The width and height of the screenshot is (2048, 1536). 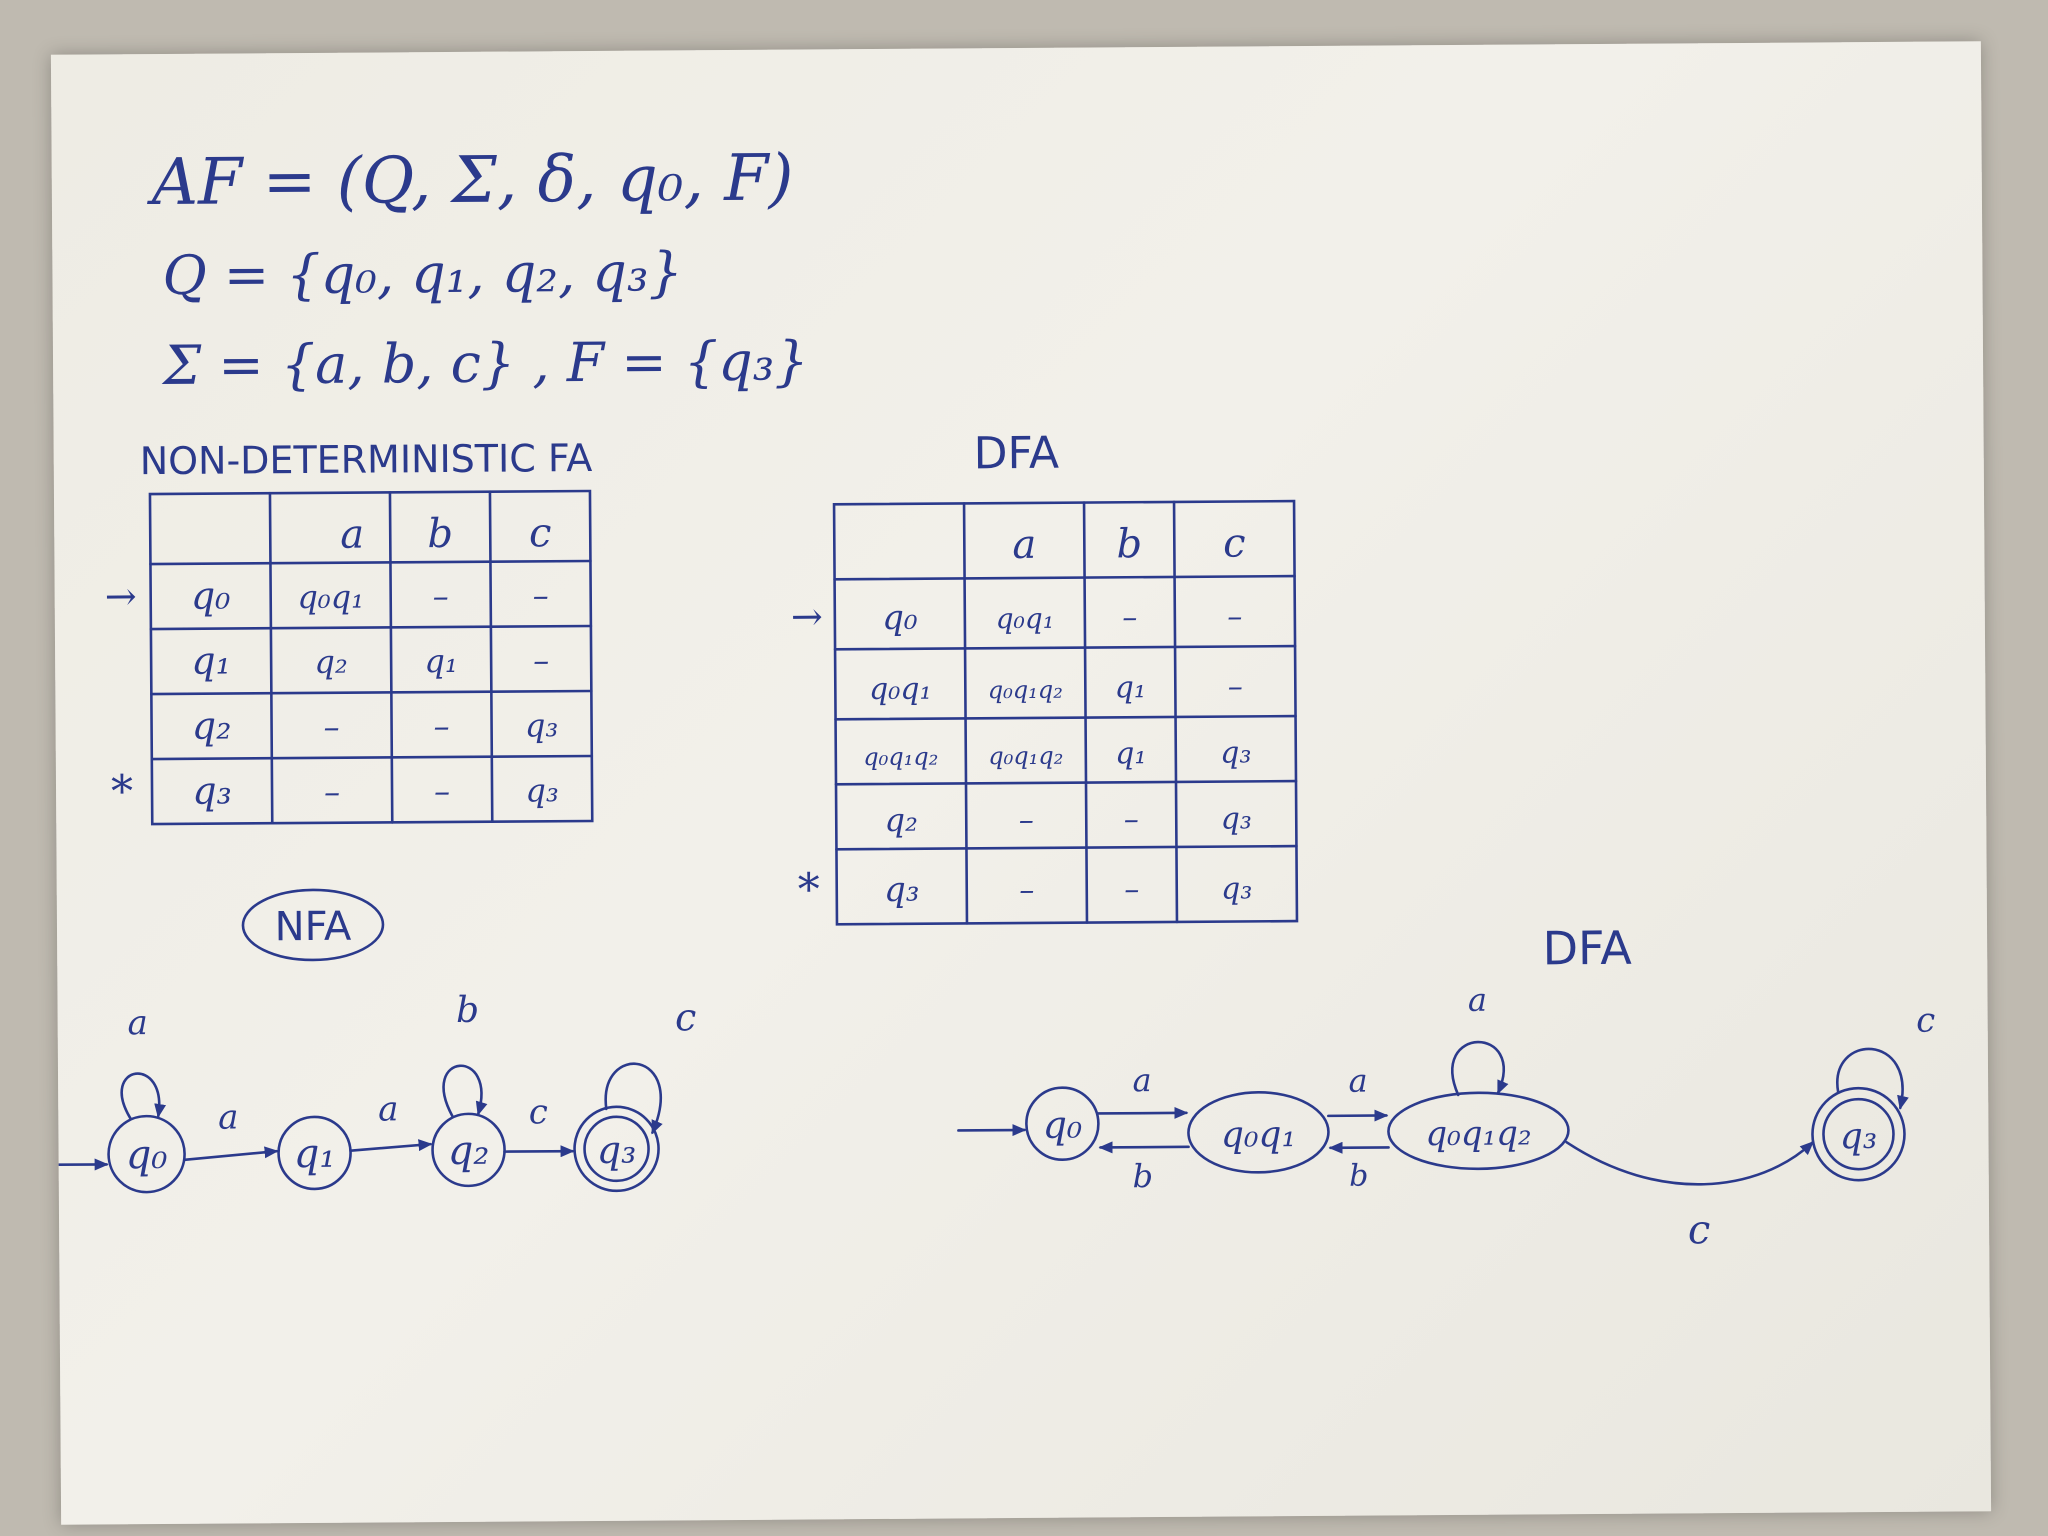 I want to click on dfa-edge-q0q1q2-q3, so click(x=1689, y=1163).